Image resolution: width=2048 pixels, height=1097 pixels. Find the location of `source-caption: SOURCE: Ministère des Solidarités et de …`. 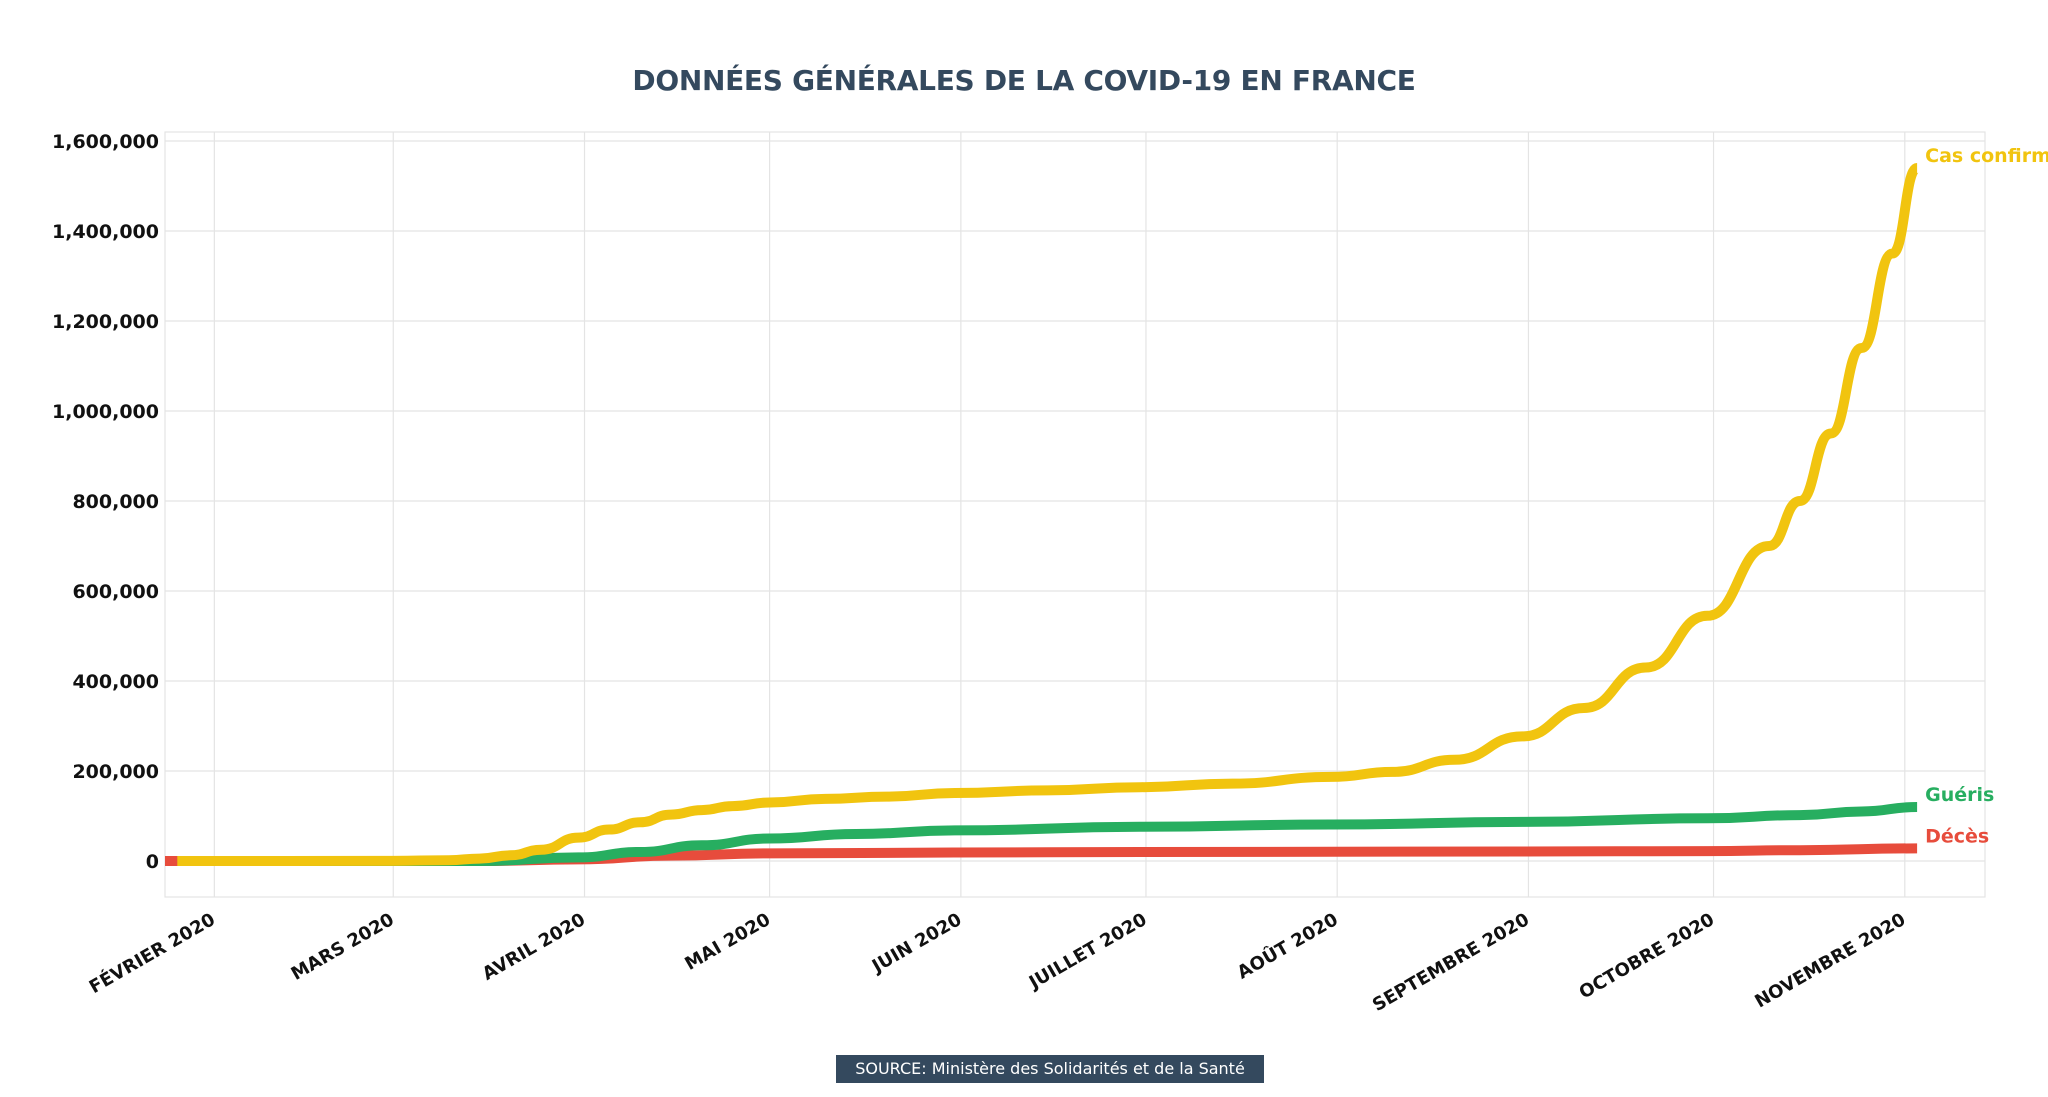

source-caption: SOURCE: Ministère des Solidarités et de … is located at coordinates (1050, 1069).